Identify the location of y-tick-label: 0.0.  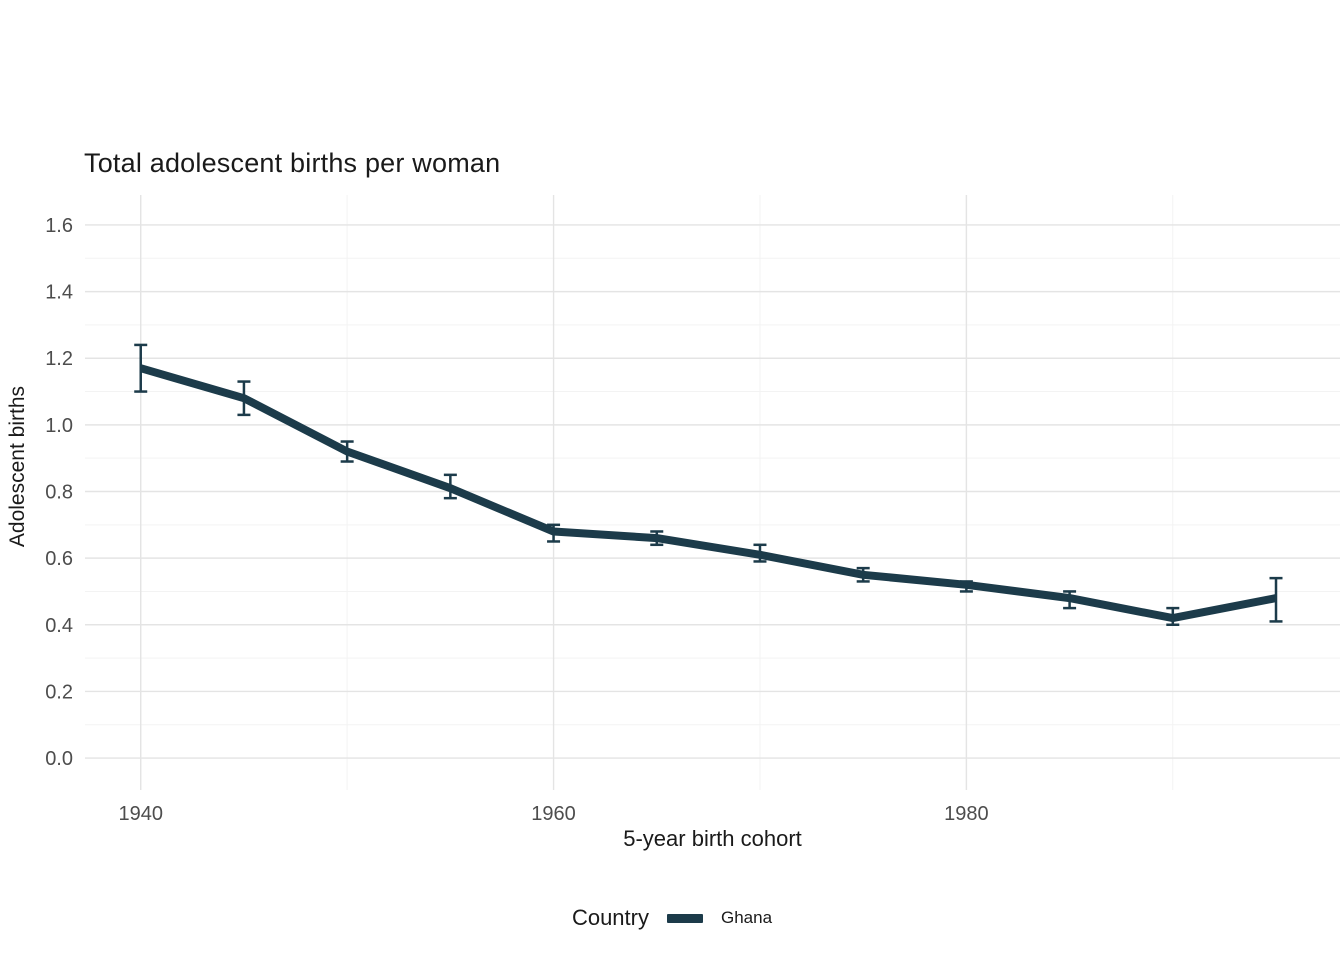
(59, 759).